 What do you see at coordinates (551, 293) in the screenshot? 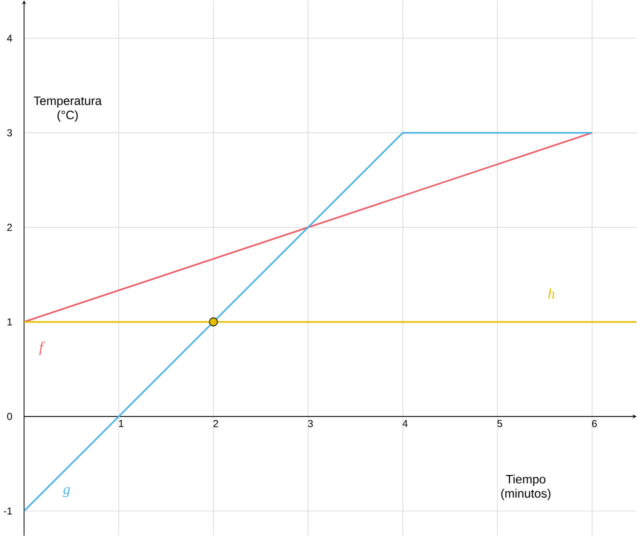
I see `series-label: h` at bounding box center [551, 293].